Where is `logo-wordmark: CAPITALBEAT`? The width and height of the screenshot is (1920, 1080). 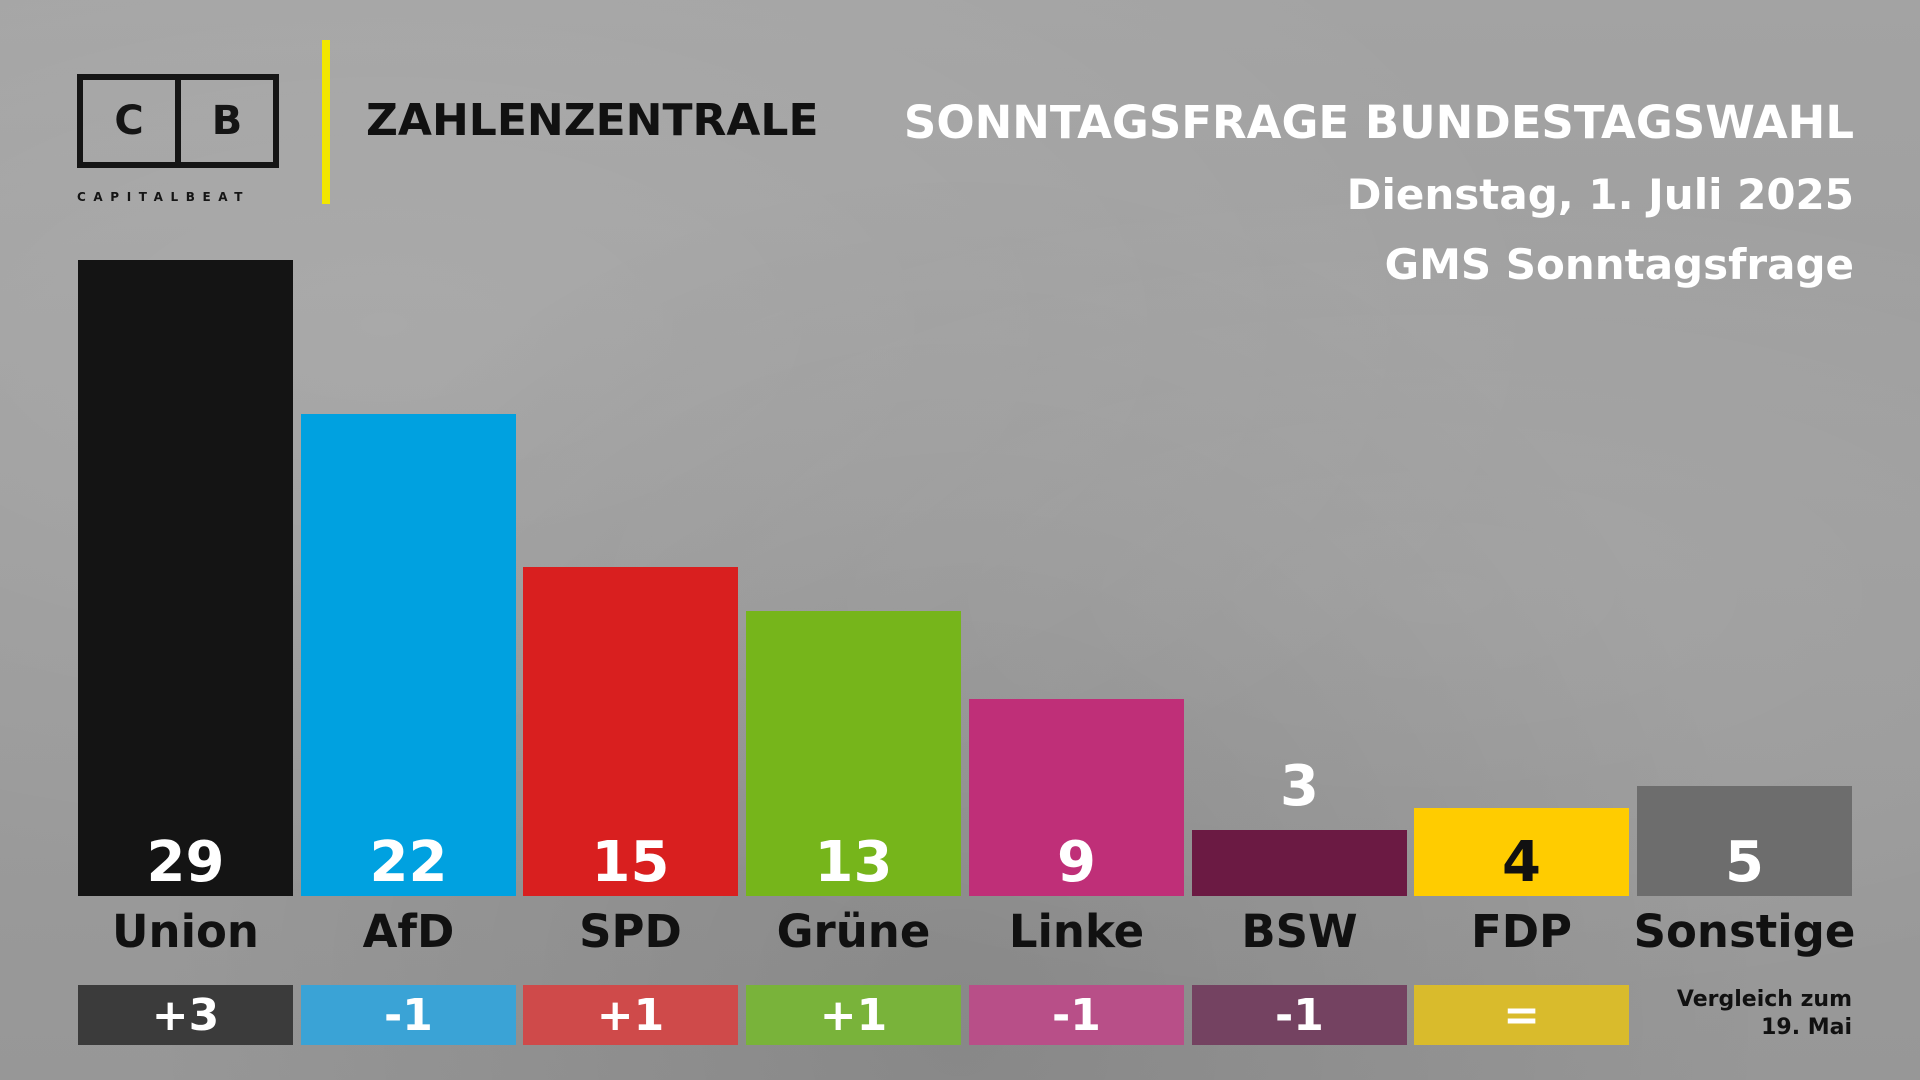
logo-wordmark: CAPITALBEAT is located at coordinates (164, 197).